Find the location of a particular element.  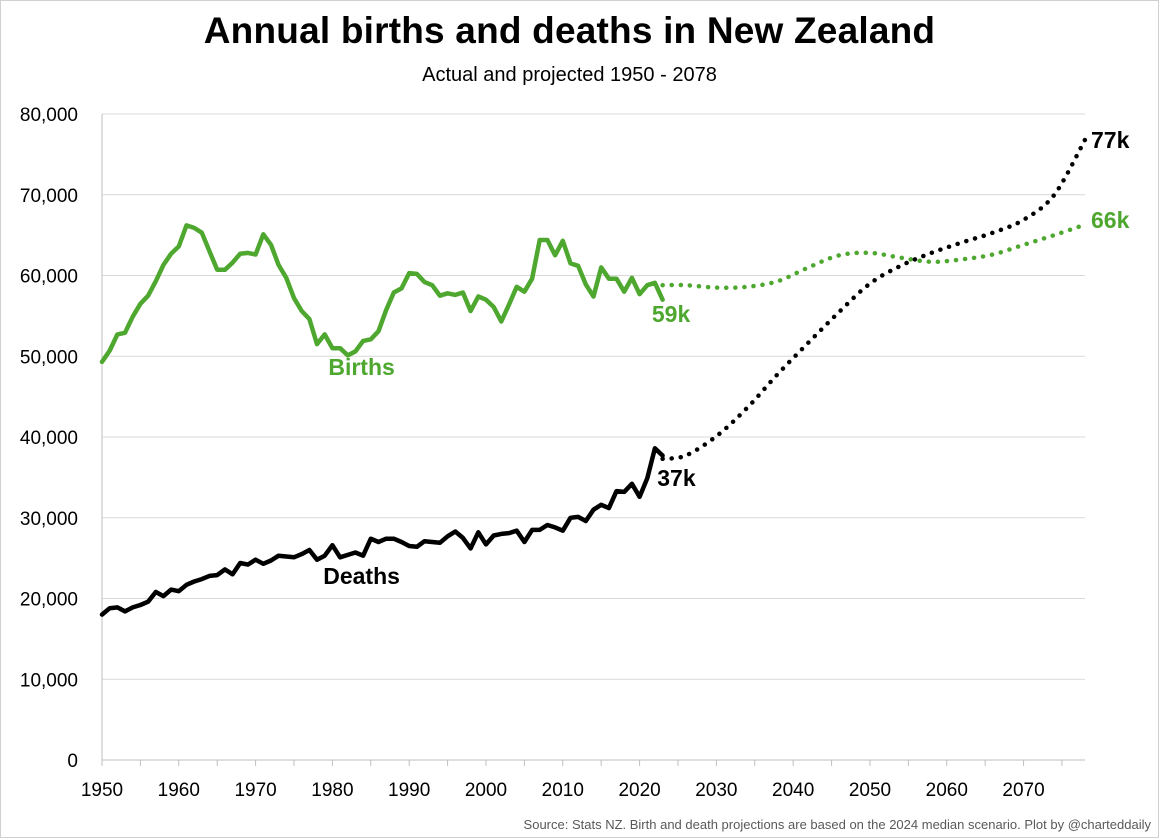

x-tick-label: 1950 is located at coordinates (102, 790).